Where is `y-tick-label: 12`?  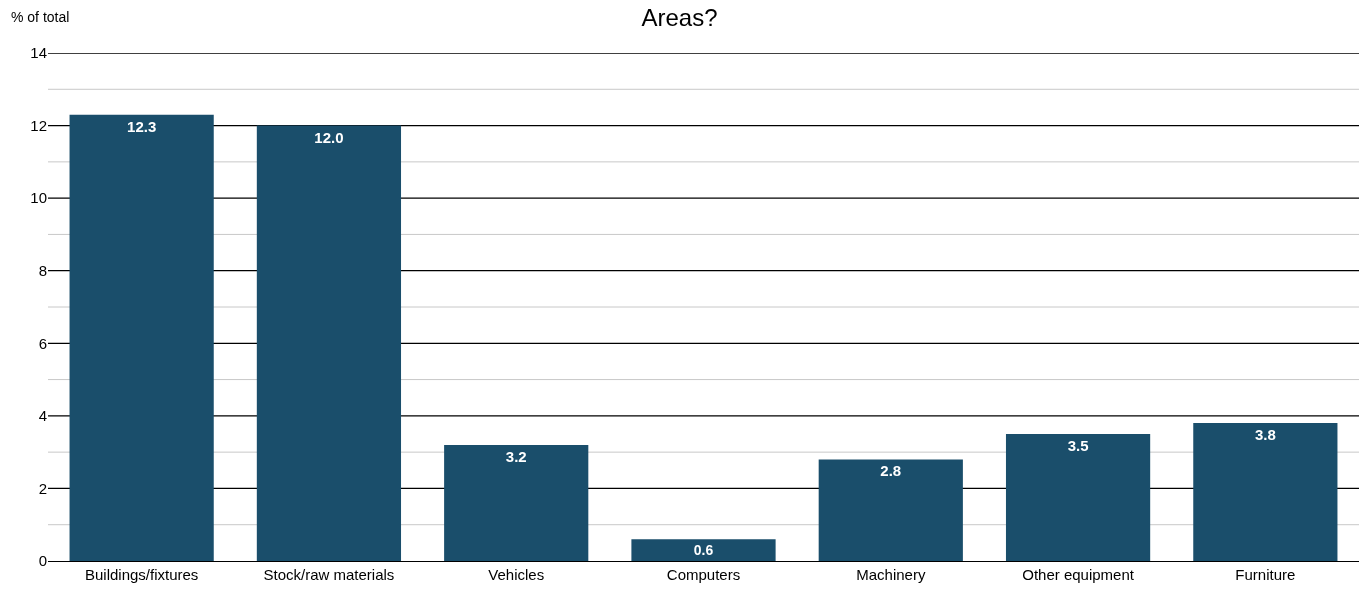
y-tick-label: 12 is located at coordinates (38, 125).